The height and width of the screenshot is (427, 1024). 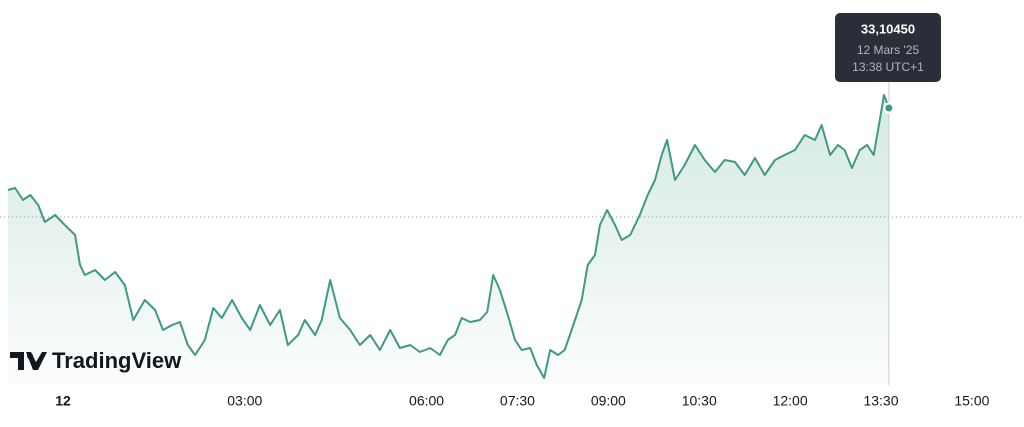 What do you see at coordinates (63, 401) in the screenshot?
I see `x-tick-label: 12` at bounding box center [63, 401].